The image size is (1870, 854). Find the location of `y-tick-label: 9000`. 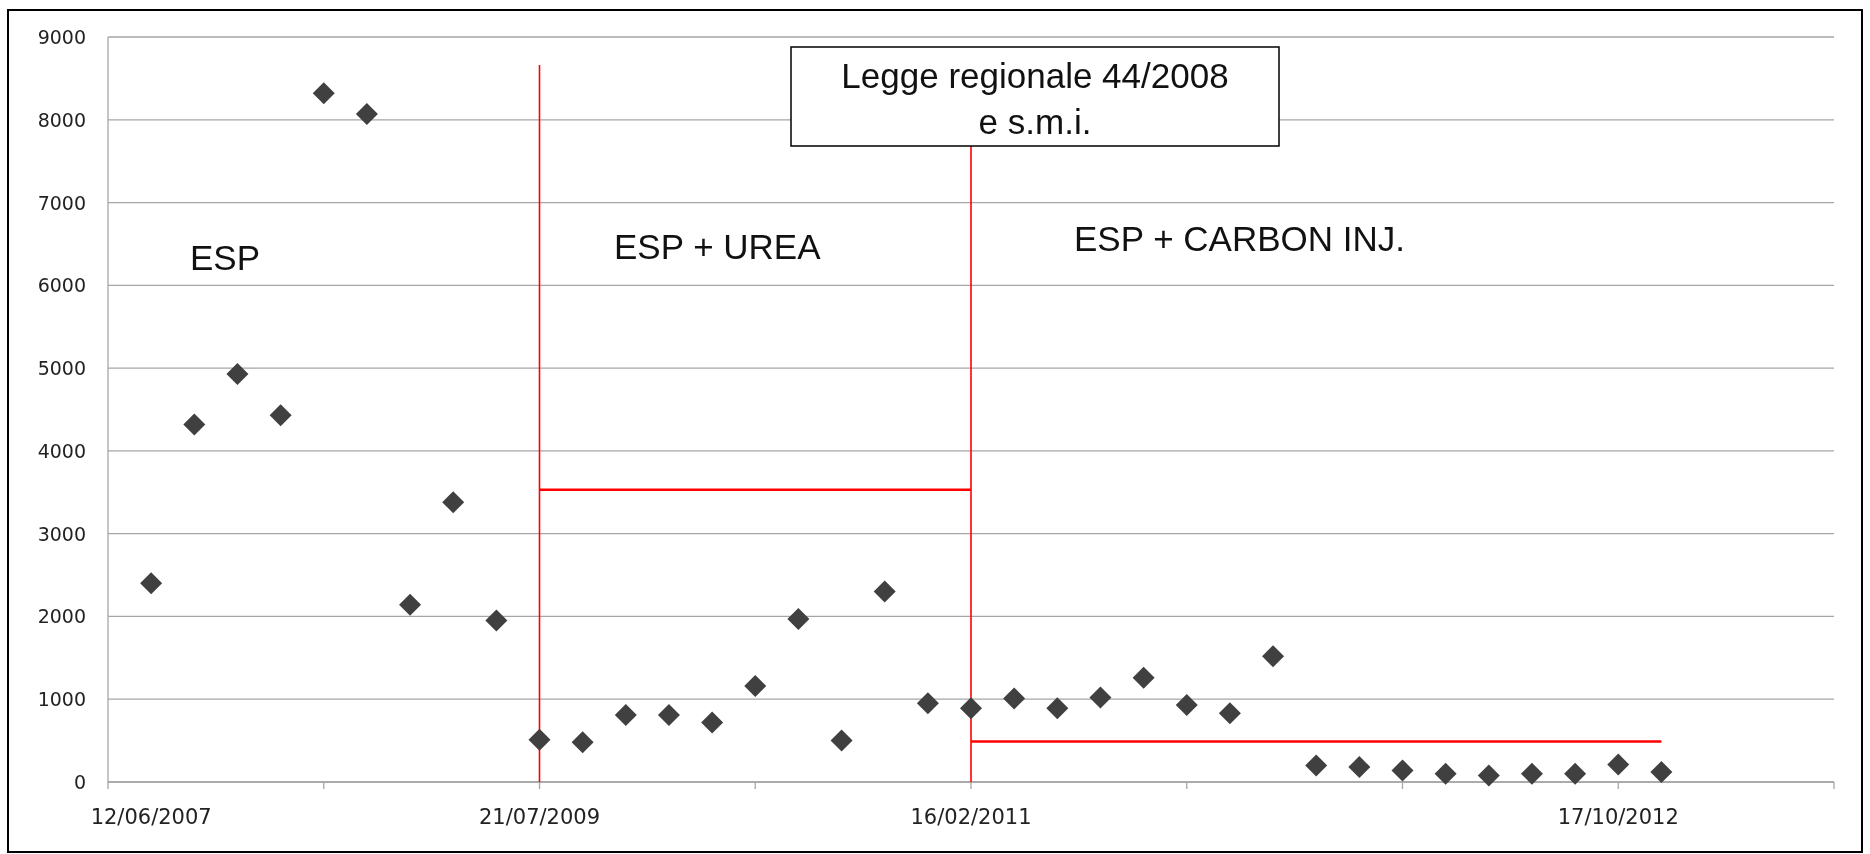

y-tick-label: 9000 is located at coordinates (61, 37).